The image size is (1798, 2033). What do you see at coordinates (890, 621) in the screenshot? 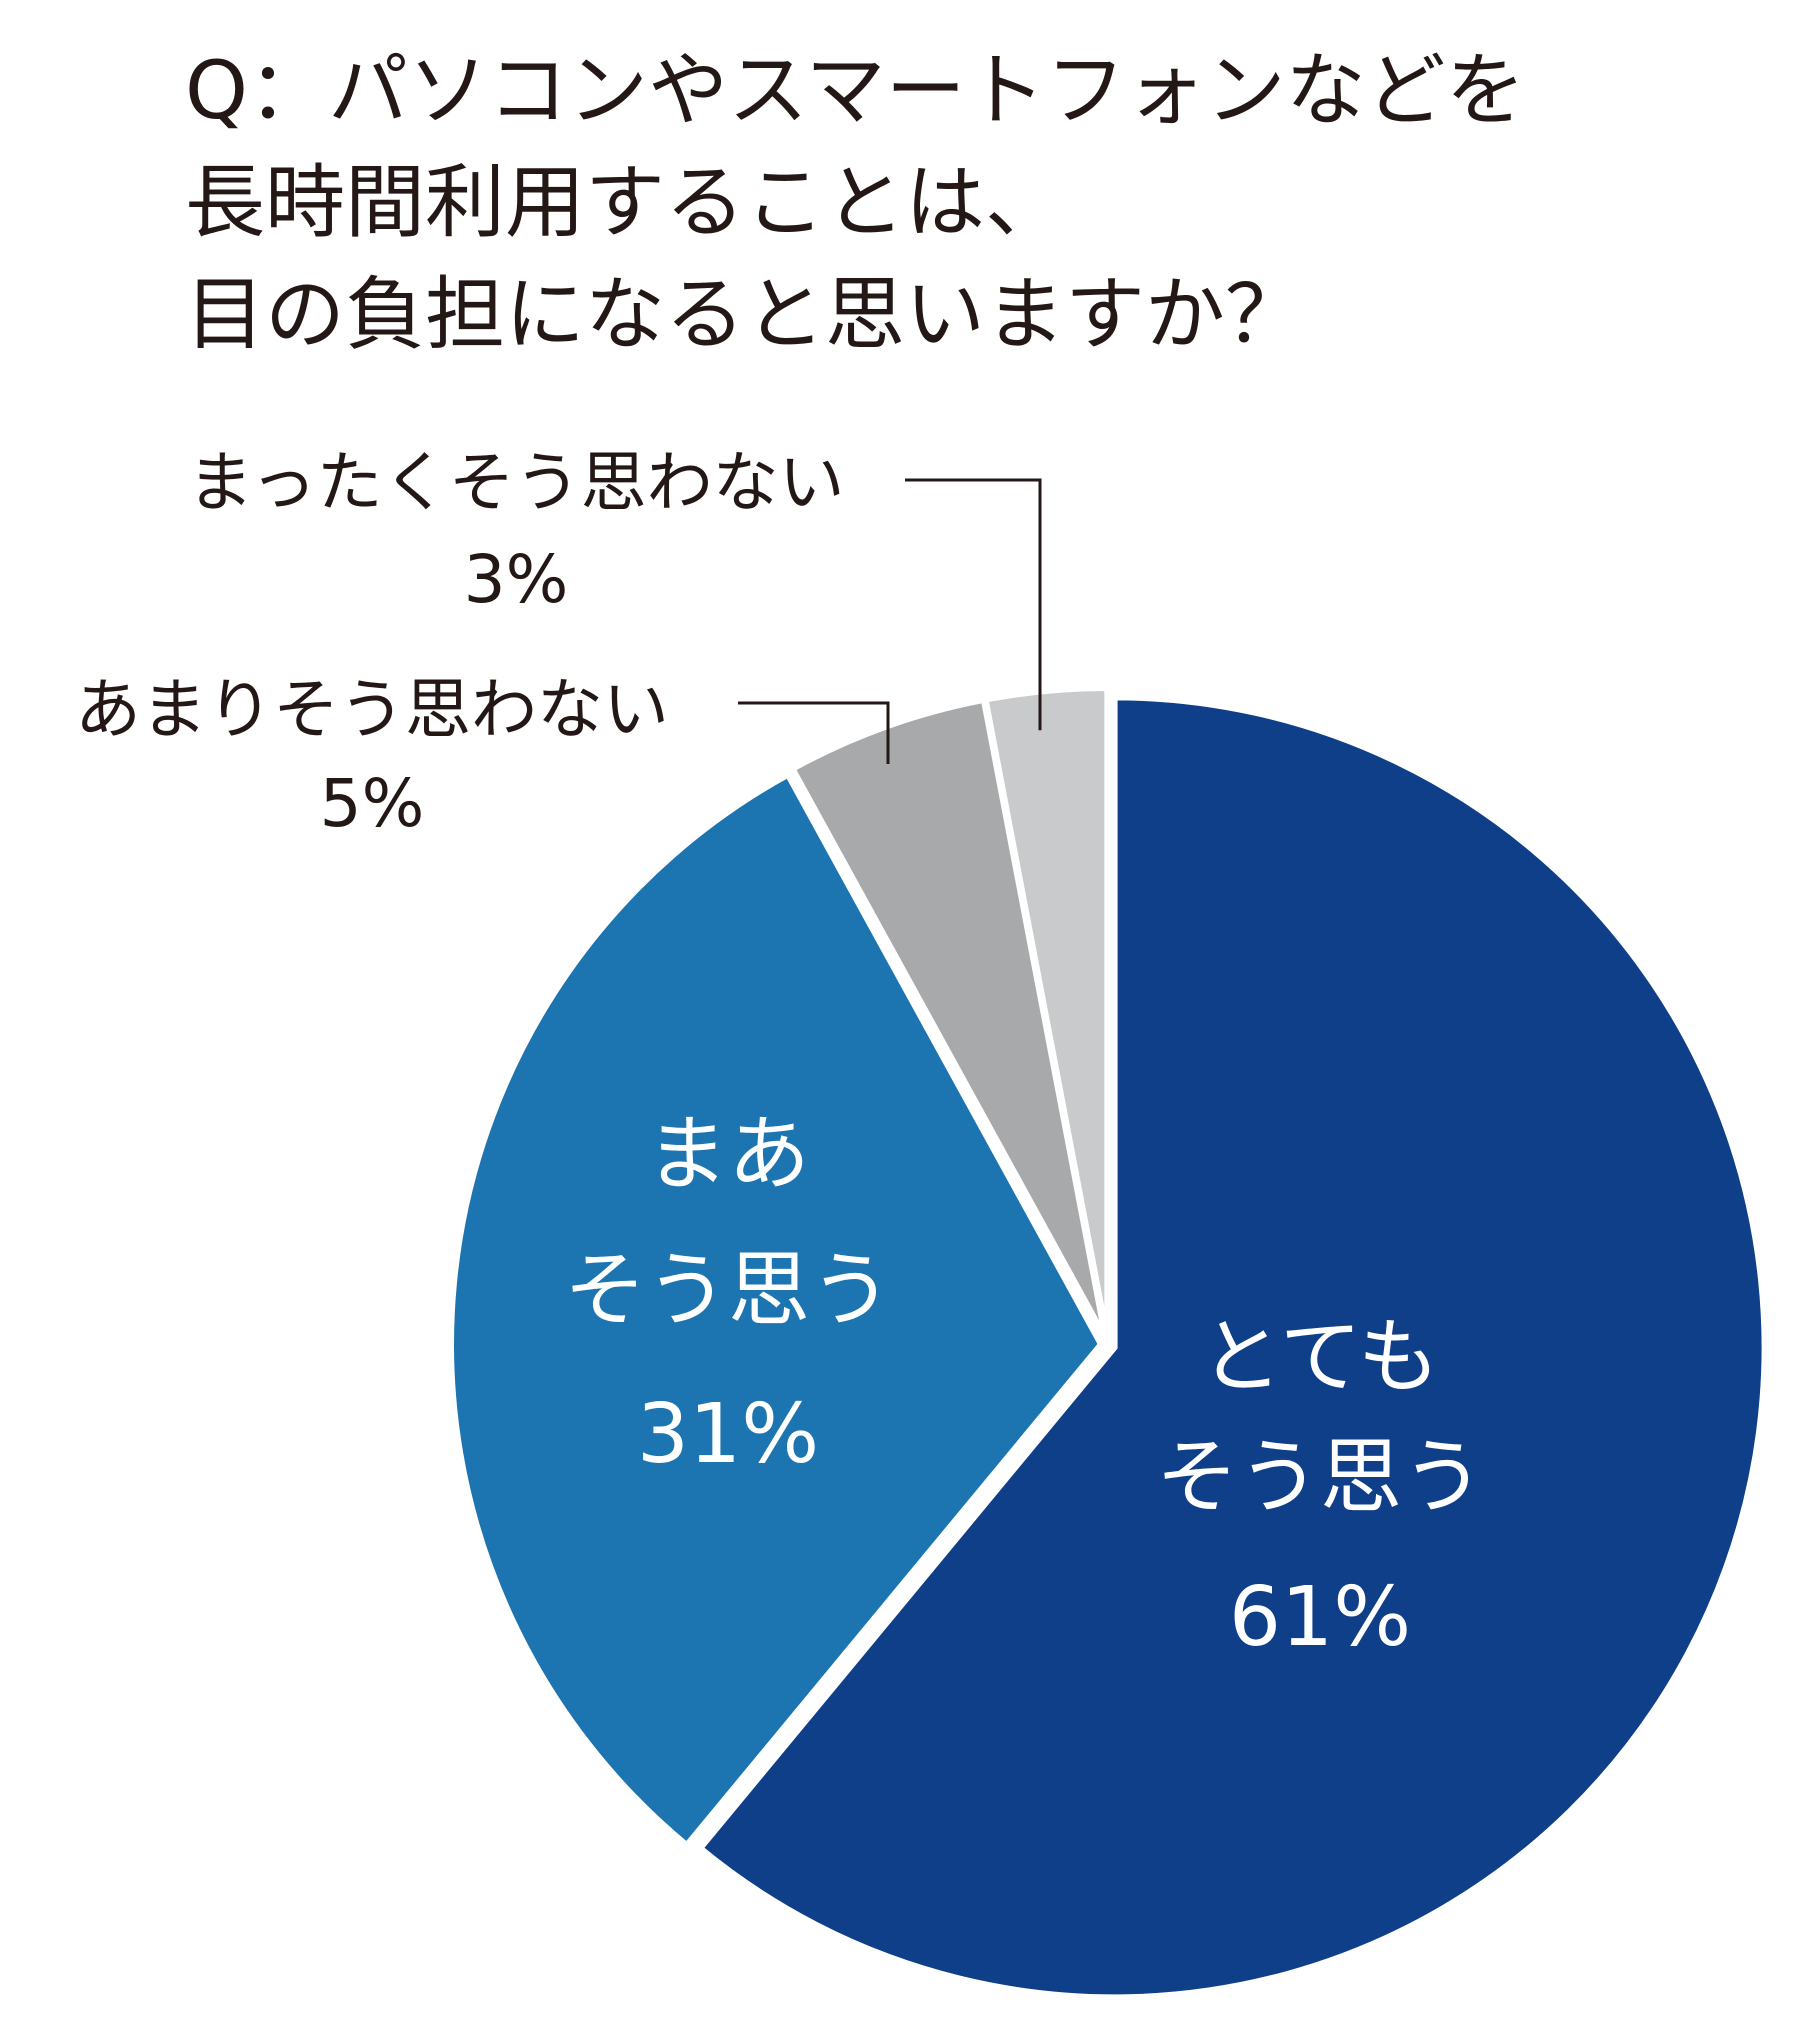
I see `leader-lines` at bounding box center [890, 621].